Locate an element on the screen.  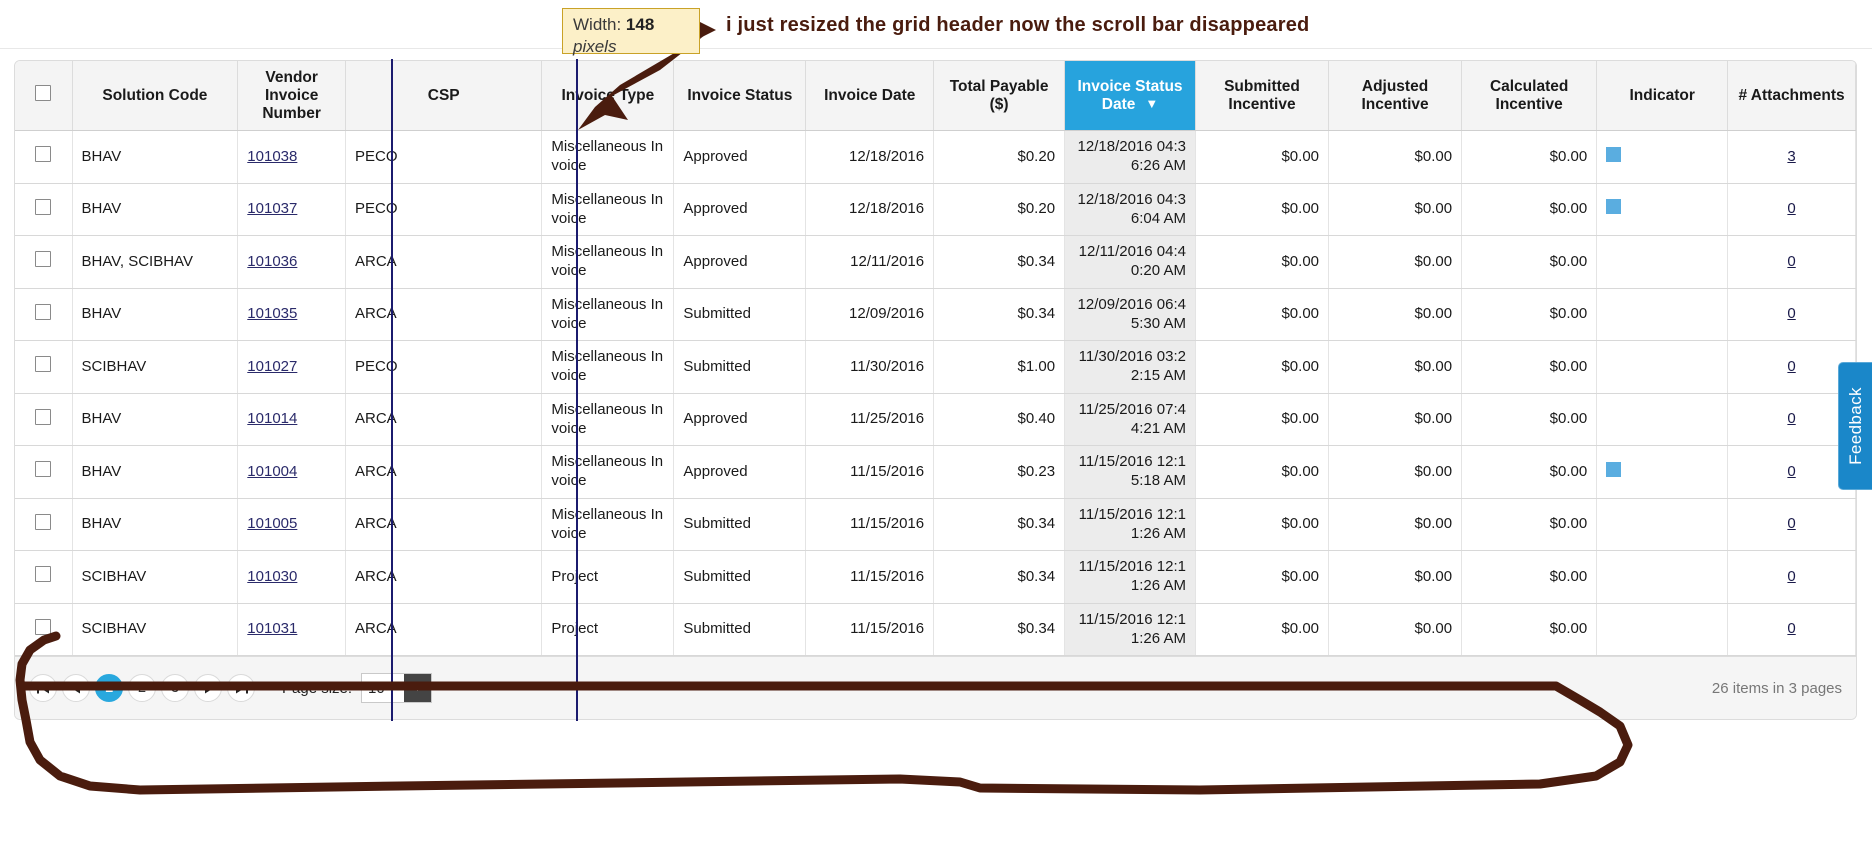
vendor-invoice-link: 101004 is located at coordinates (272, 471).